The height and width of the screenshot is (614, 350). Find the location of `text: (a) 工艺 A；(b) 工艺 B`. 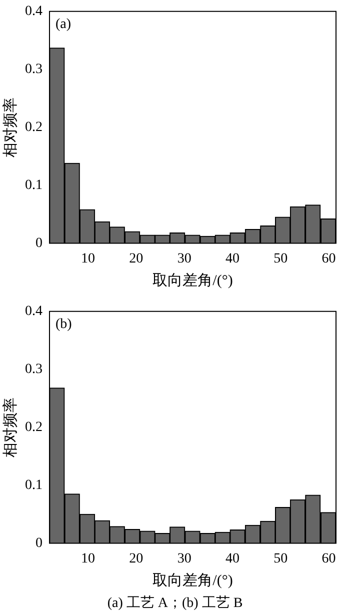

text: (a) 工艺 A；(b) 工艺 B is located at coordinates (175, 603).